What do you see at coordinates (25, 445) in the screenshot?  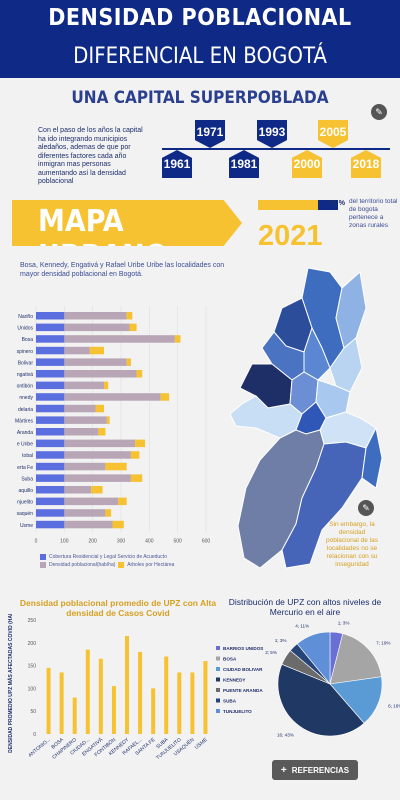 I see `category-label: e Uribe` at bounding box center [25, 445].